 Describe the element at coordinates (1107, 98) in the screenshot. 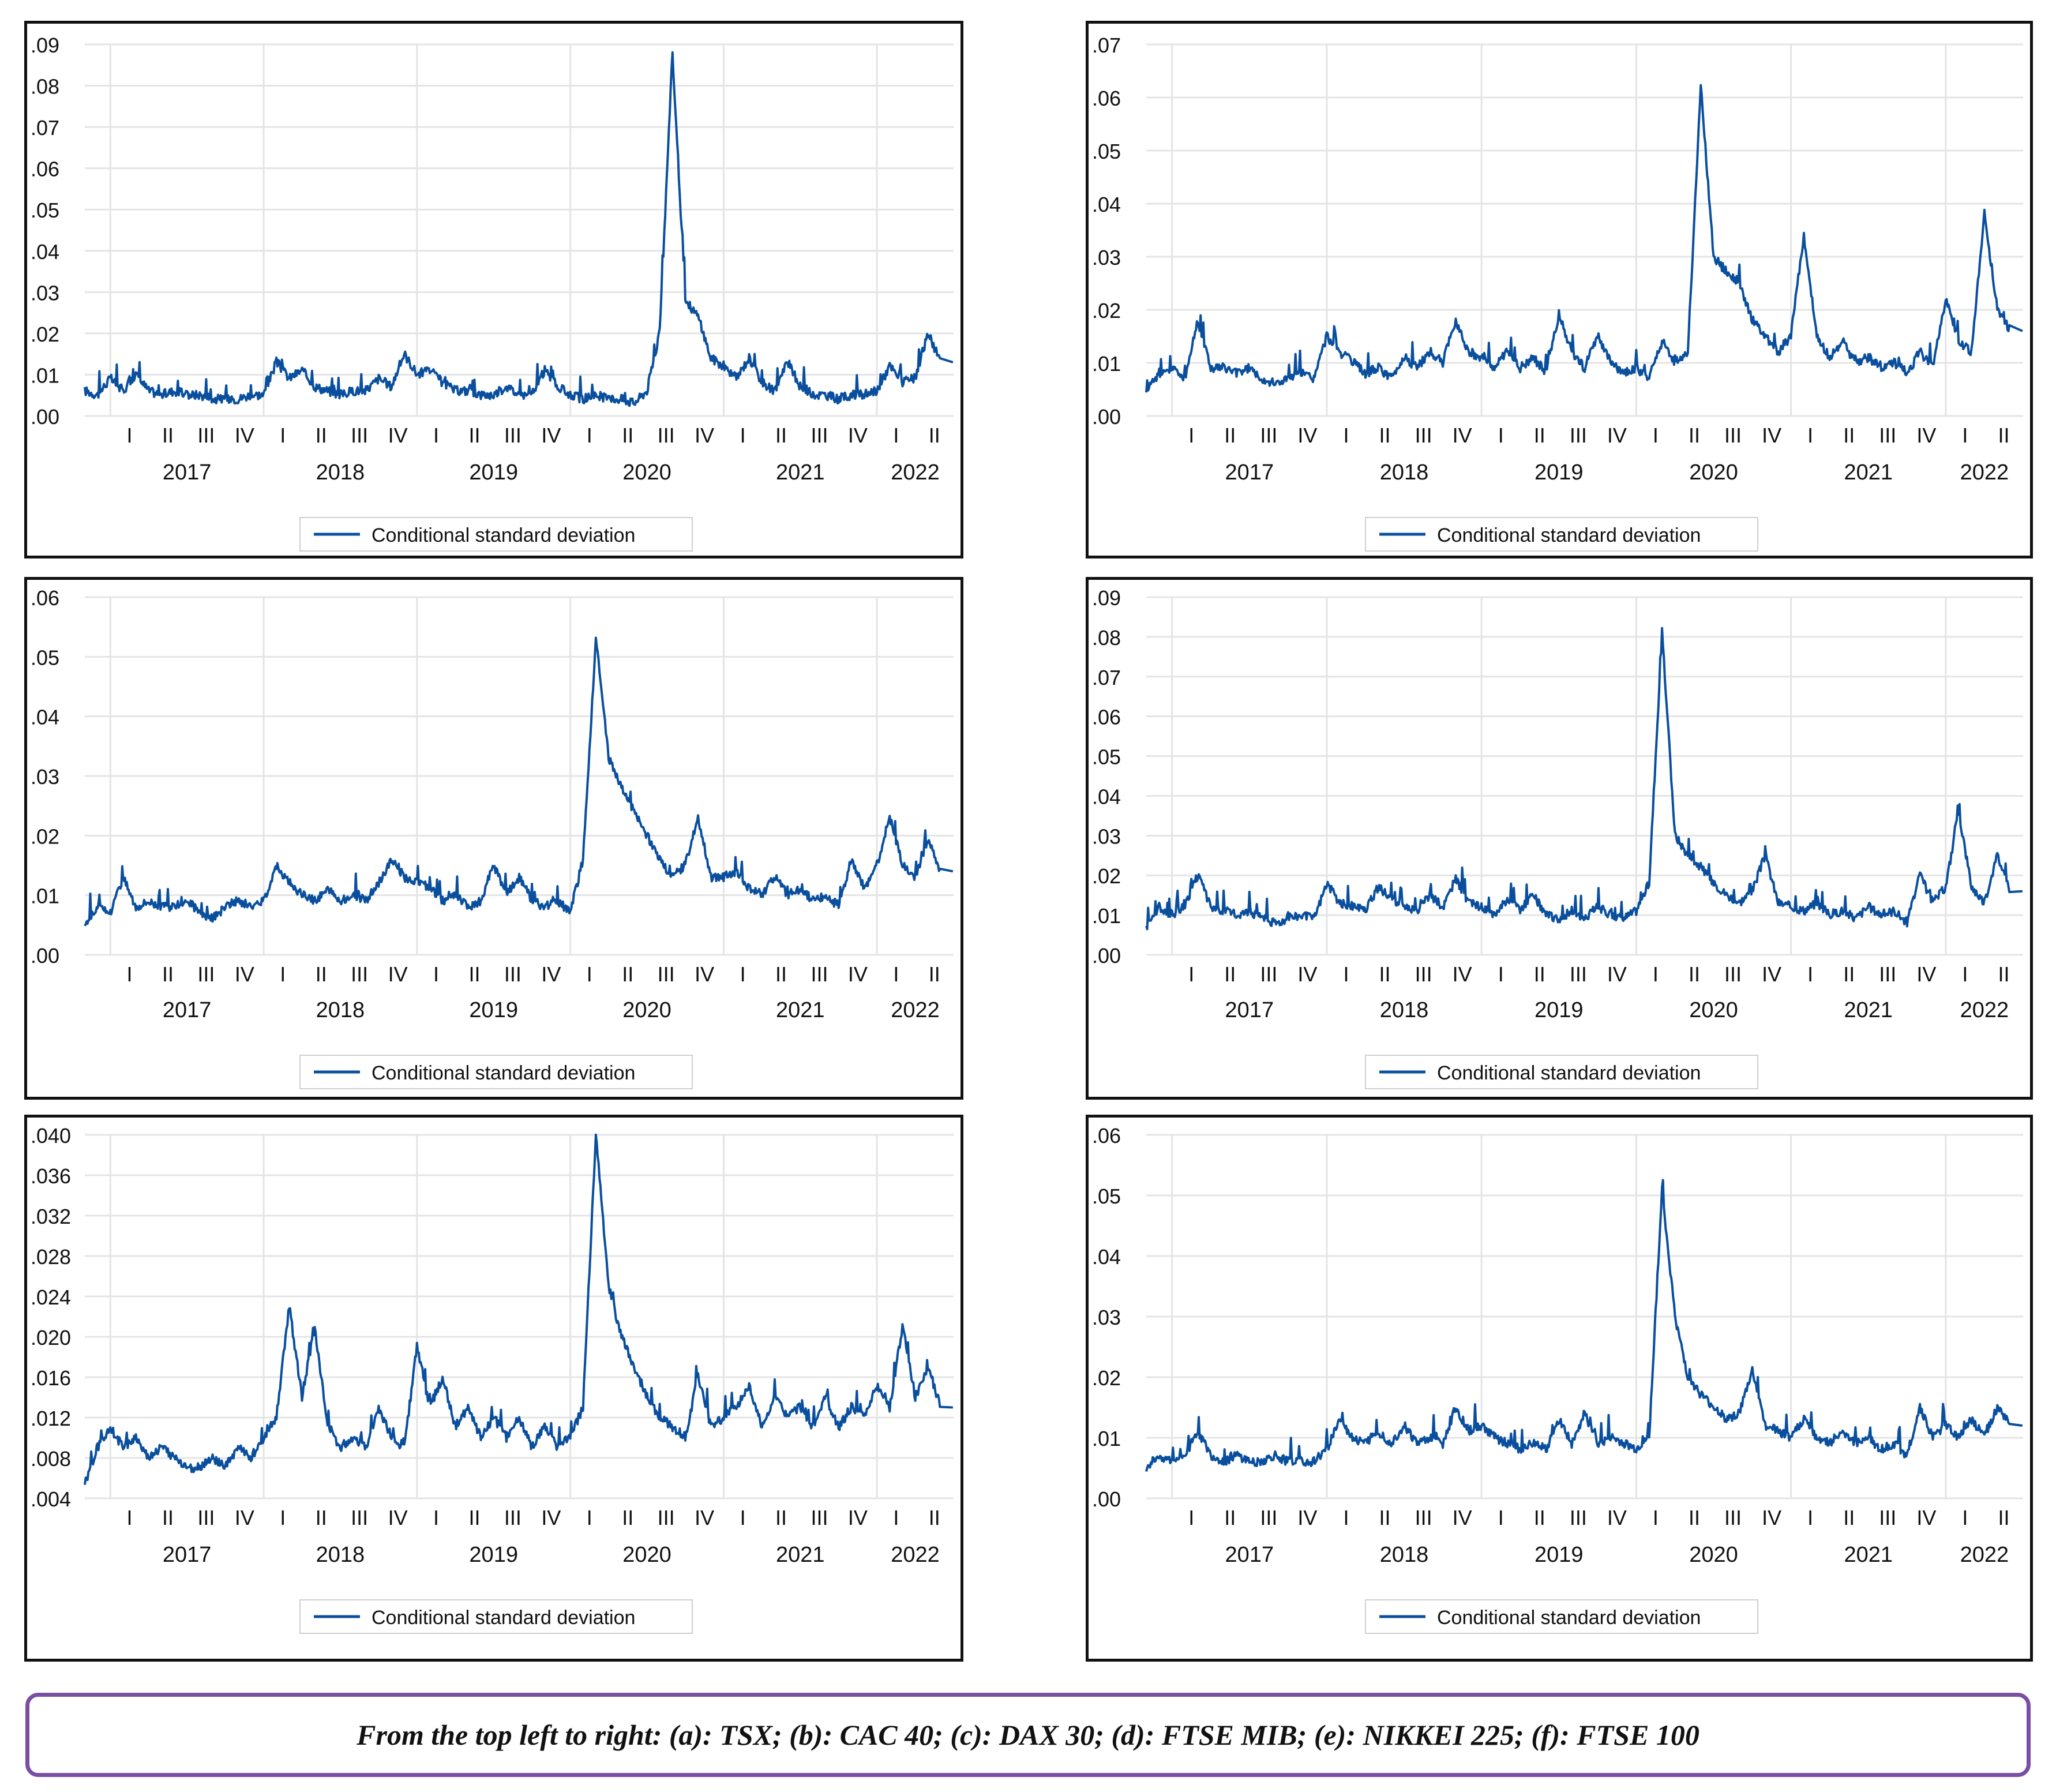

I see `y-tick-label: .06` at that location.